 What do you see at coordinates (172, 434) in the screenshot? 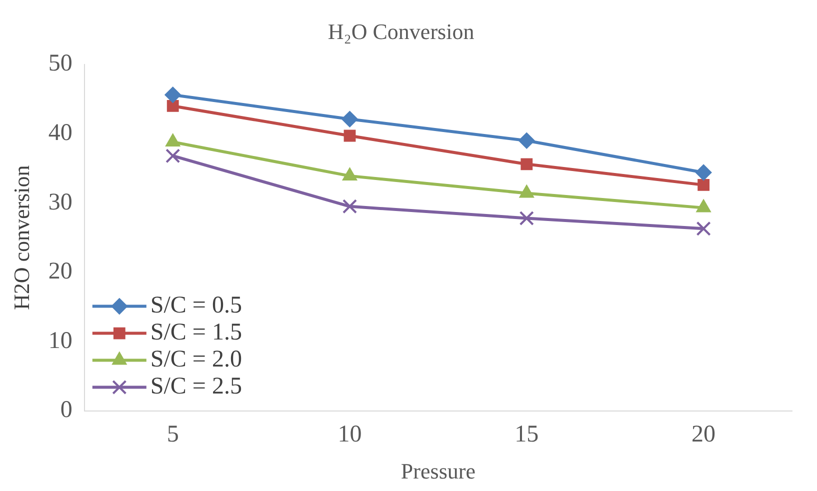
I see `x-tick-label: 5` at bounding box center [172, 434].